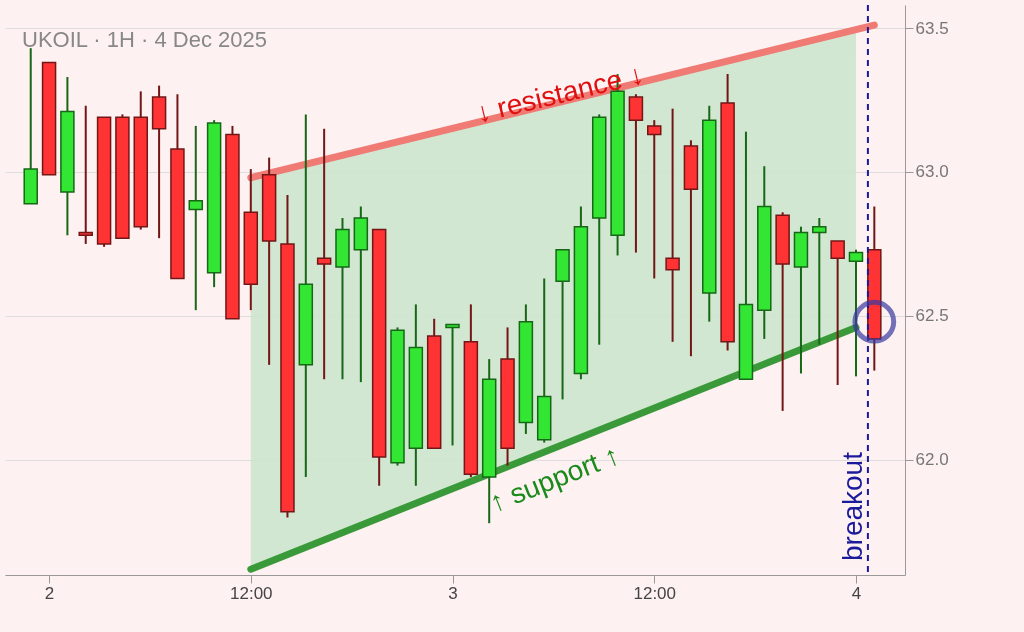 The width and height of the screenshot is (1024, 632). I want to click on annotation: breakout, so click(852, 506).